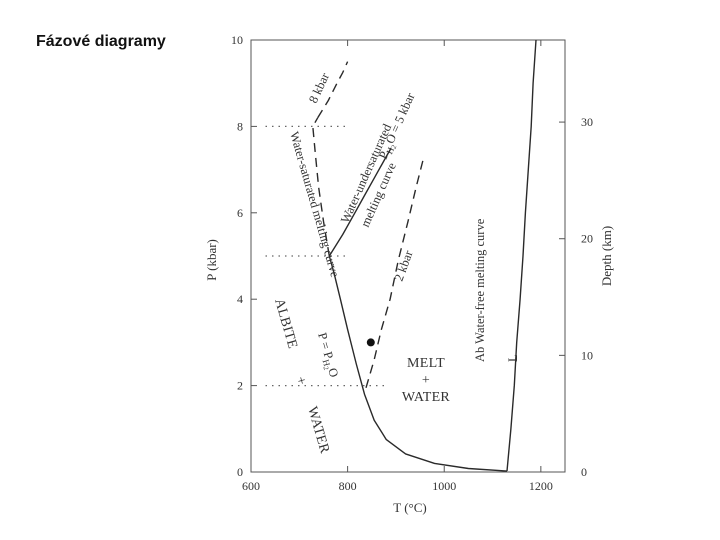  What do you see at coordinates (348, 486) in the screenshot?
I see `x-tick-label: 800` at bounding box center [348, 486].